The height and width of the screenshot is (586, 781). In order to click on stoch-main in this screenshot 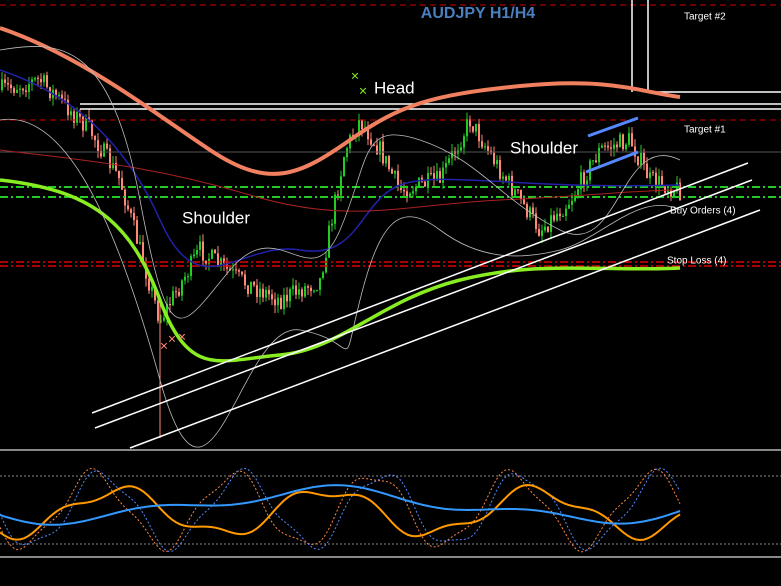, I will do `click(340, 510)`.